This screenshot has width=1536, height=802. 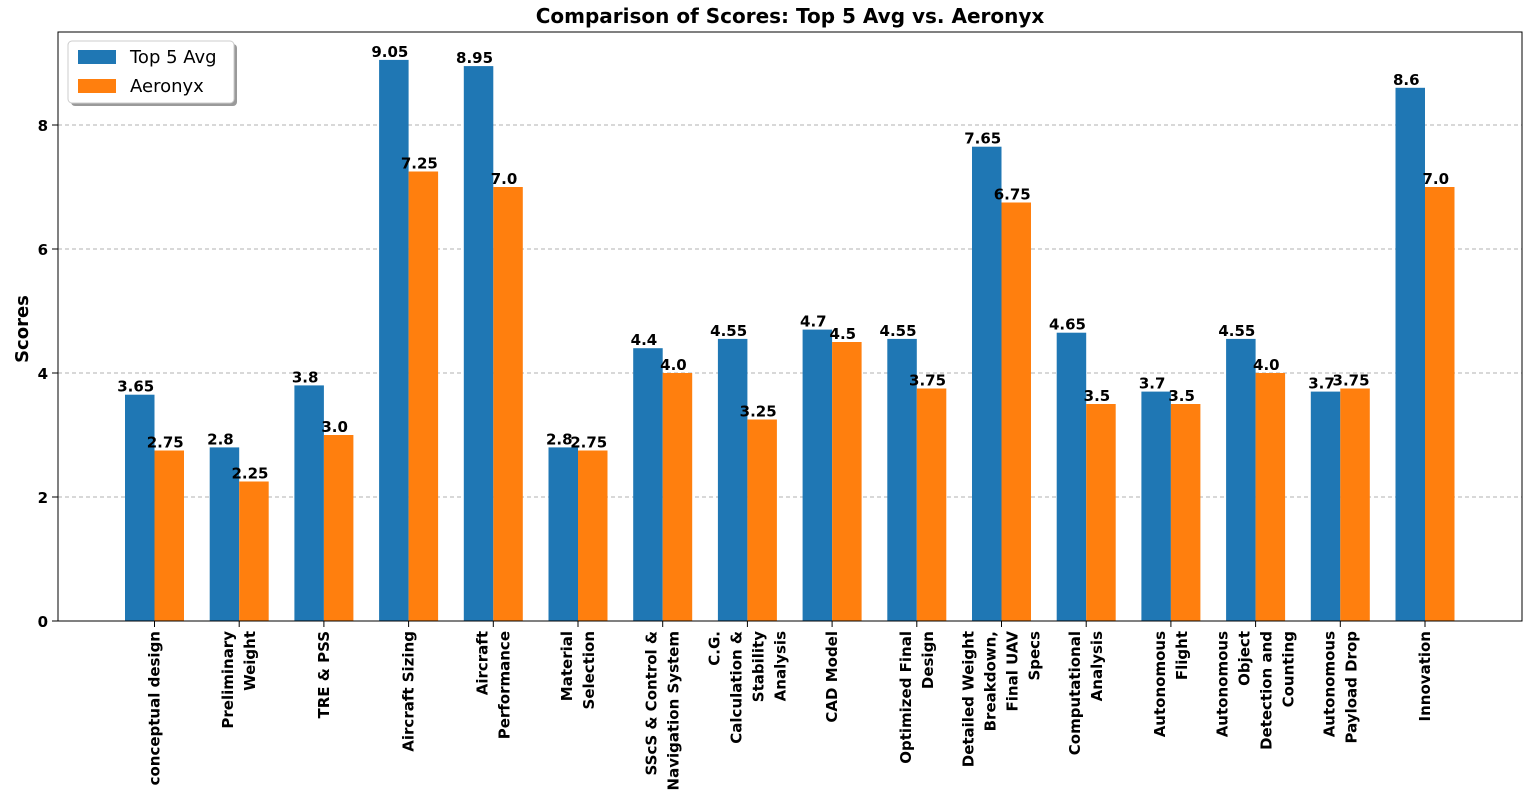 What do you see at coordinates (173, 57) in the screenshot?
I see `legend-label: Top 5 Avg` at bounding box center [173, 57].